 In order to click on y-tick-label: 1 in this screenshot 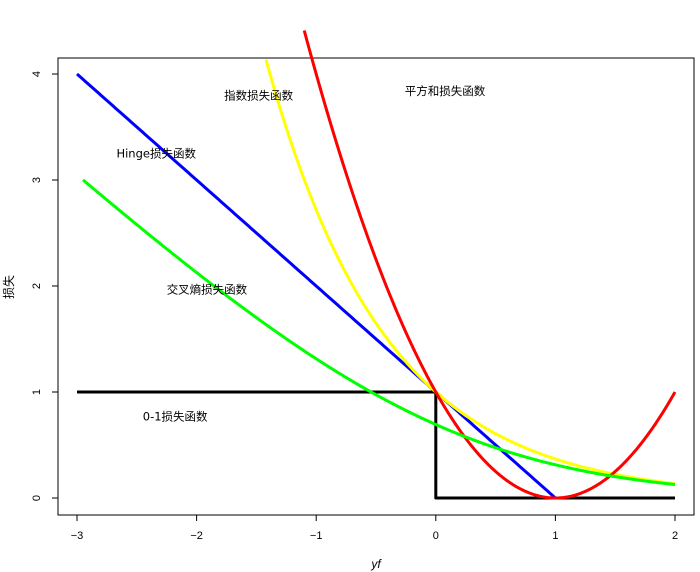, I will do `click(37, 392)`.